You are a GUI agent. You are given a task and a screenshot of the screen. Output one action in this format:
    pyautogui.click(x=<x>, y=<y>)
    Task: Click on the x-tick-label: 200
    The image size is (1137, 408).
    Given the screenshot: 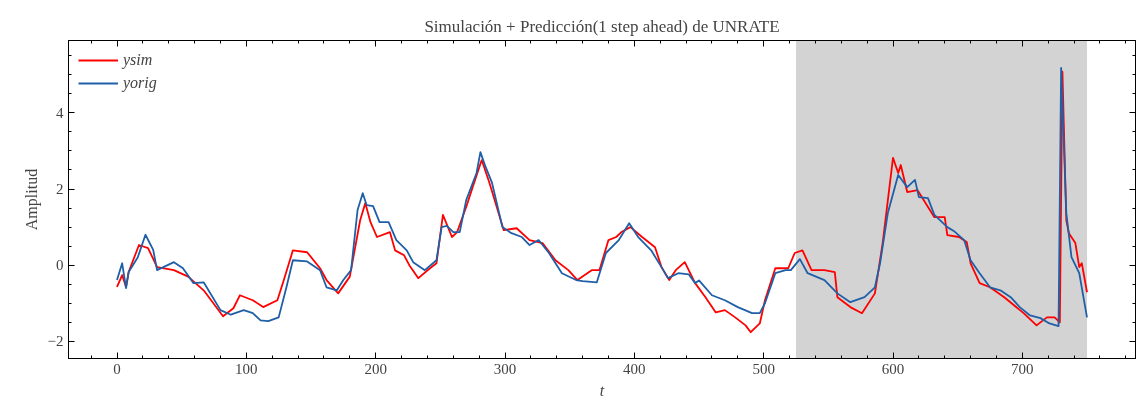 What is the action you would take?
    pyautogui.click(x=375, y=368)
    